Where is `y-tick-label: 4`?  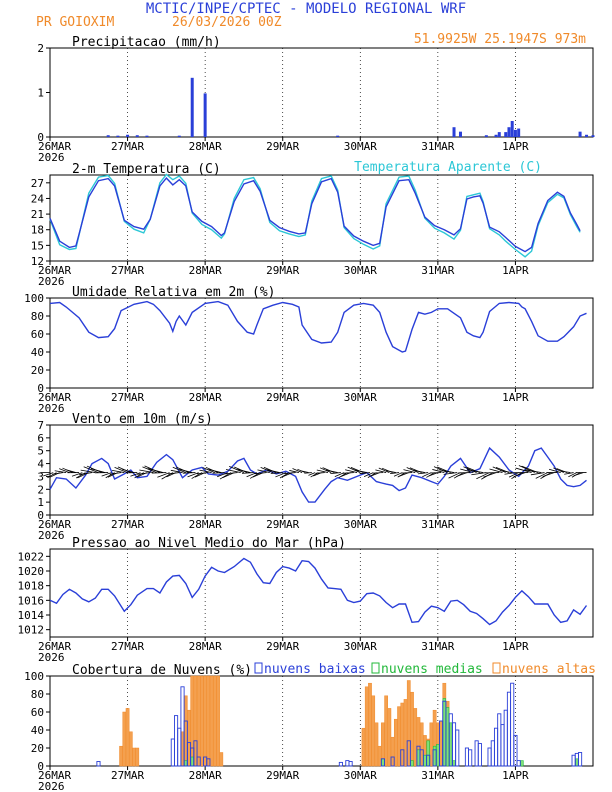
y-tick-label: 4 is located at coordinates (40, 464).